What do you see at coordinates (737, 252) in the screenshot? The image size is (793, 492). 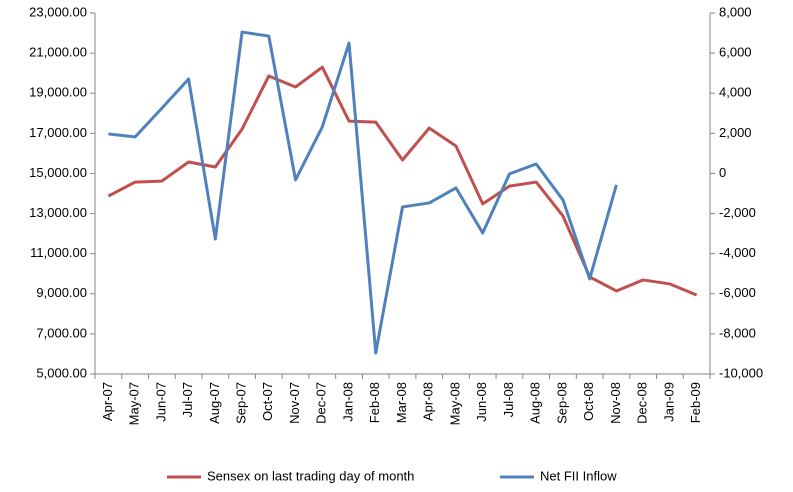 I see `y2-tick-label: -4,000` at bounding box center [737, 252].